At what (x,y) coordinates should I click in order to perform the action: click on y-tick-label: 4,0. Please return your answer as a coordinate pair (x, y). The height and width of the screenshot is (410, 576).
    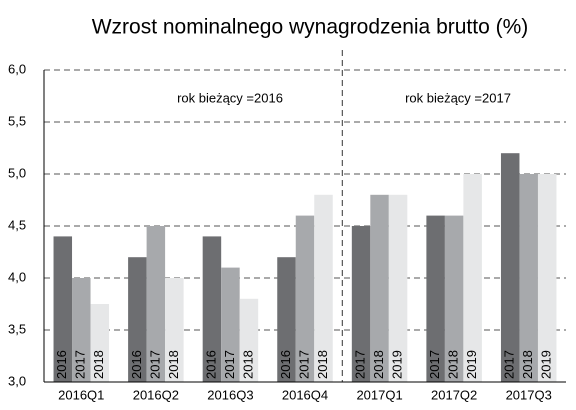
    Looking at the image, I should click on (17, 276).